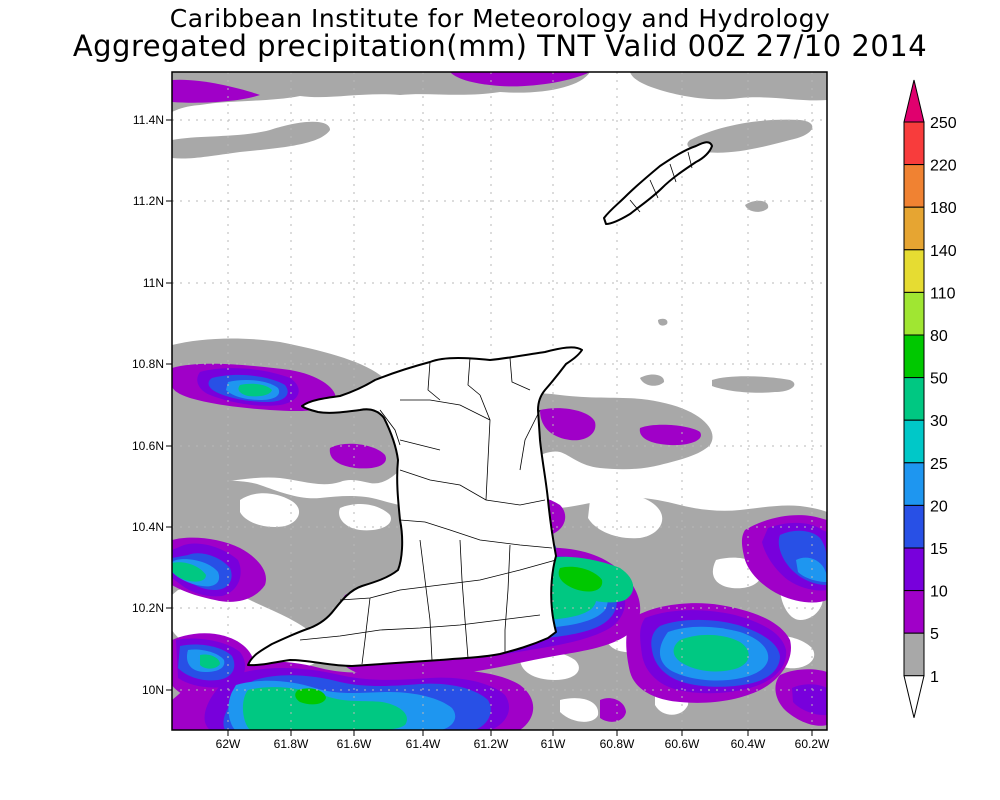  What do you see at coordinates (943, 123) in the screenshot?
I see `colorbar-level-label: 250` at bounding box center [943, 123].